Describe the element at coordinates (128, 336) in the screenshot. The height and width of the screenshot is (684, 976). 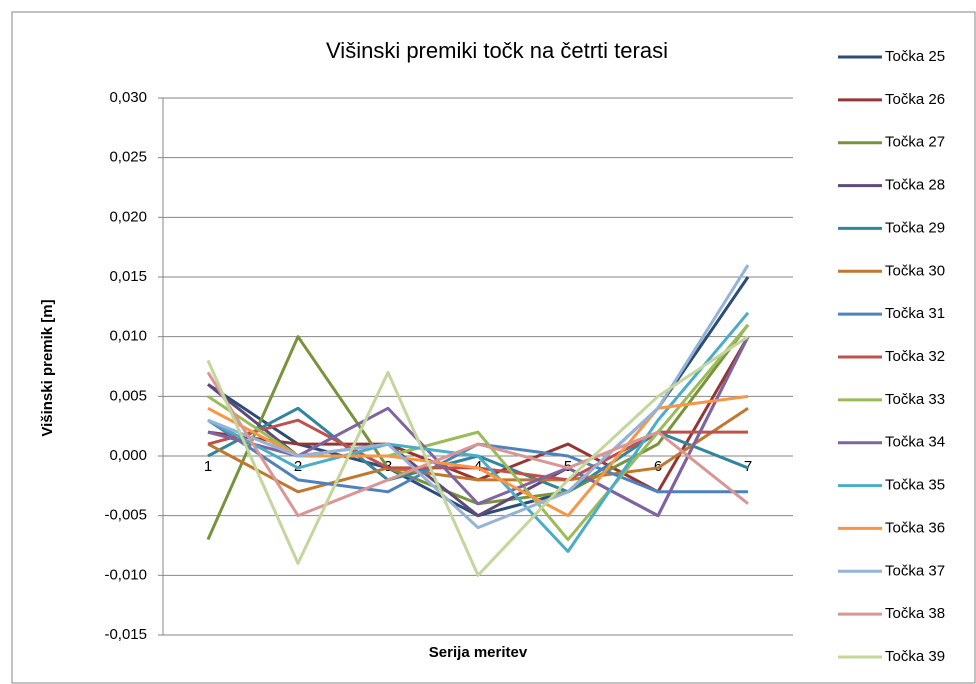
I see `y-tick-label: 0,010` at that location.